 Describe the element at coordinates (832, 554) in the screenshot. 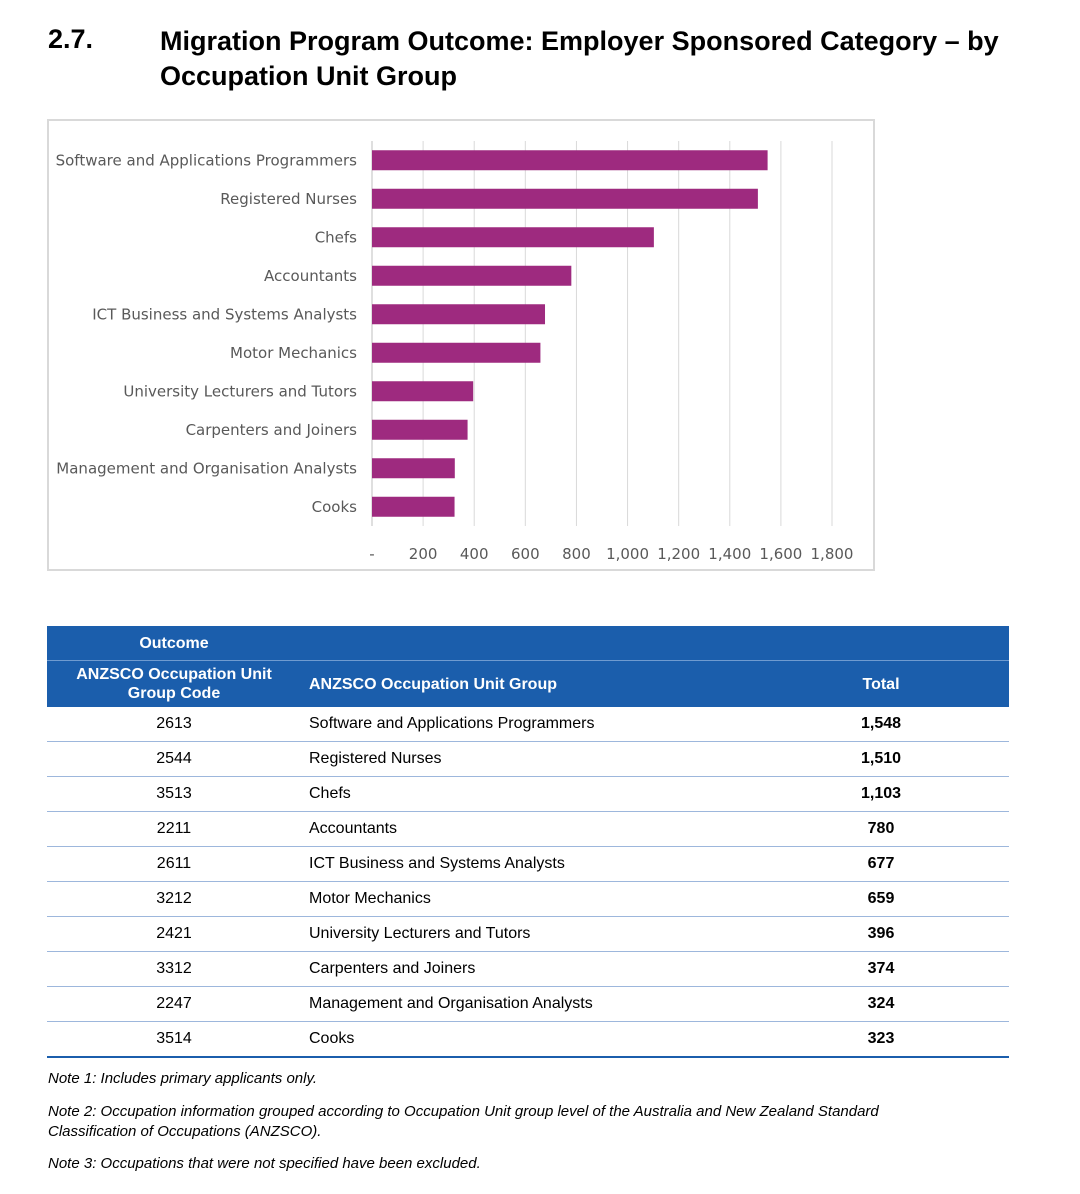

I see `x-tick-label: 1,800` at that location.